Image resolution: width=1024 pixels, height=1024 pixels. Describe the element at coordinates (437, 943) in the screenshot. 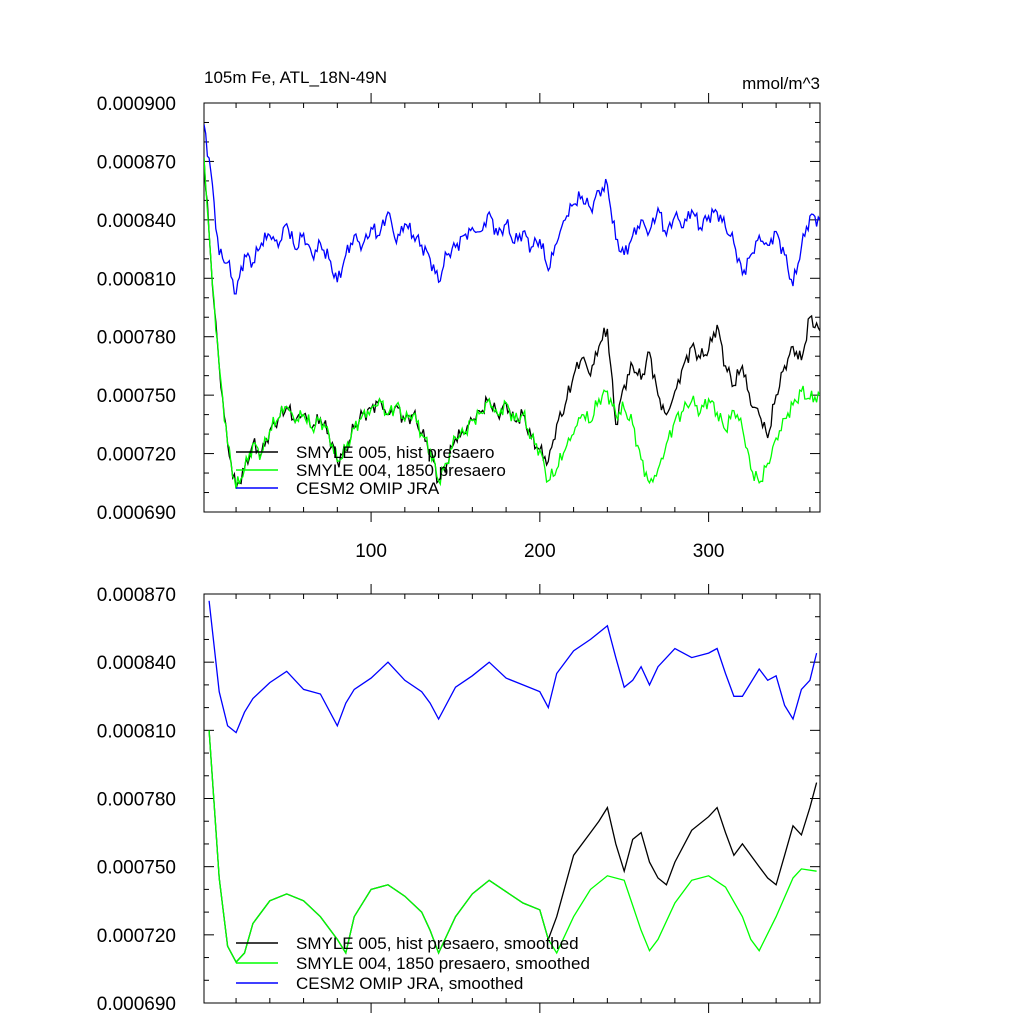

I see `legend-label: SMYLE 005, hist presaero, smoothed` at that location.